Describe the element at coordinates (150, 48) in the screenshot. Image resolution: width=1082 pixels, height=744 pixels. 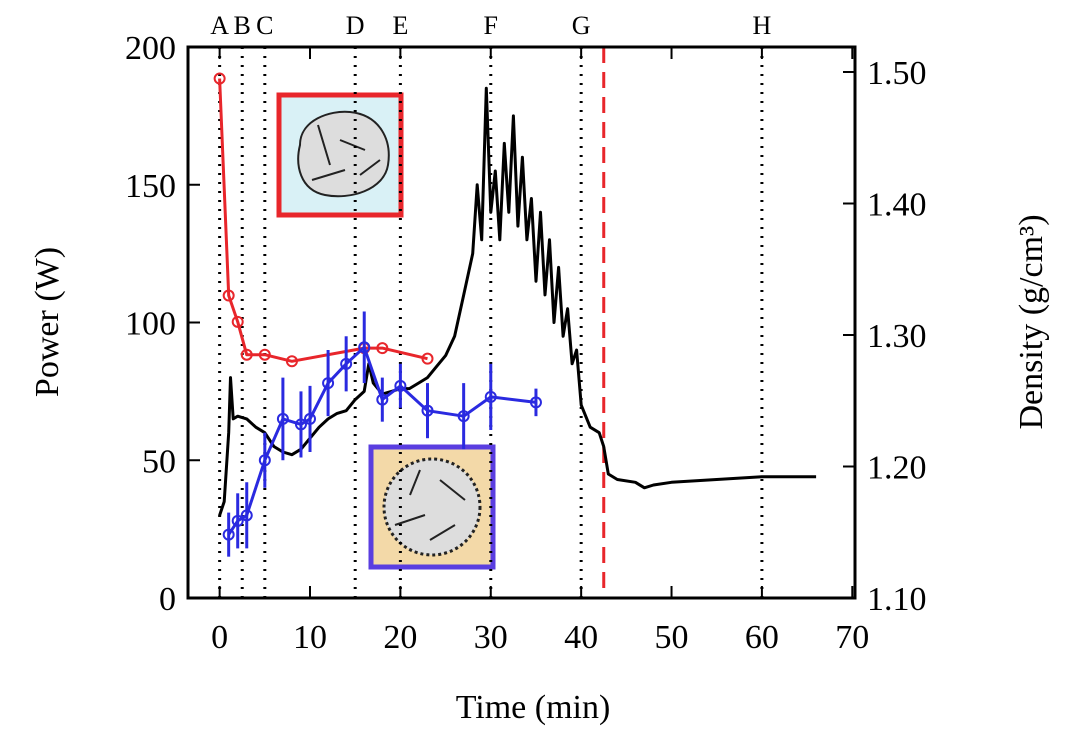
I see `y-tick-label: 200` at that location.